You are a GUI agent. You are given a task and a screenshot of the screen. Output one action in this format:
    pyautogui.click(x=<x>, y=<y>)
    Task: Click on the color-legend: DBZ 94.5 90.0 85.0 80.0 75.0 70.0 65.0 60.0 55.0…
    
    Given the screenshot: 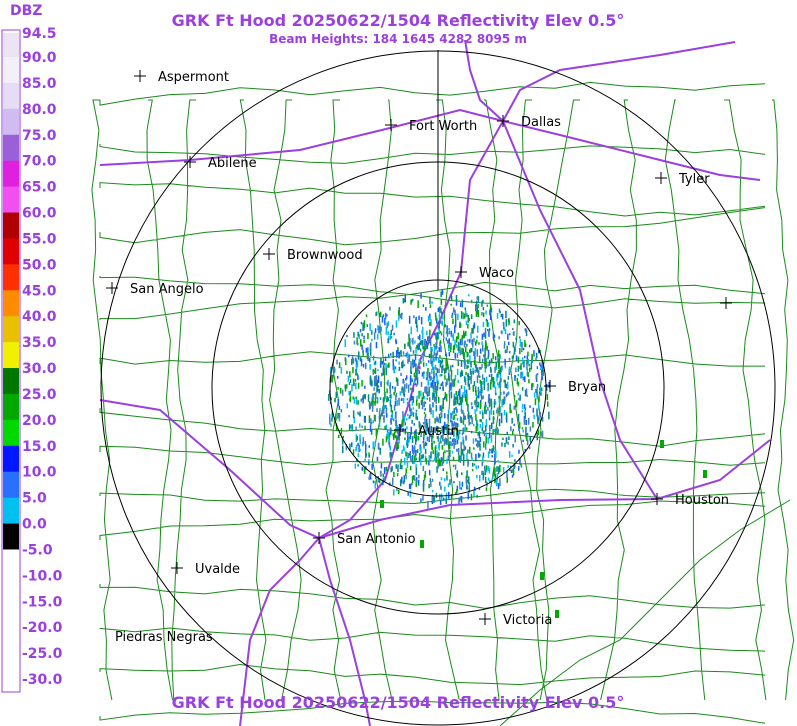 What is the action you would take?
    pyautogui.click(x=32, y=348)
    